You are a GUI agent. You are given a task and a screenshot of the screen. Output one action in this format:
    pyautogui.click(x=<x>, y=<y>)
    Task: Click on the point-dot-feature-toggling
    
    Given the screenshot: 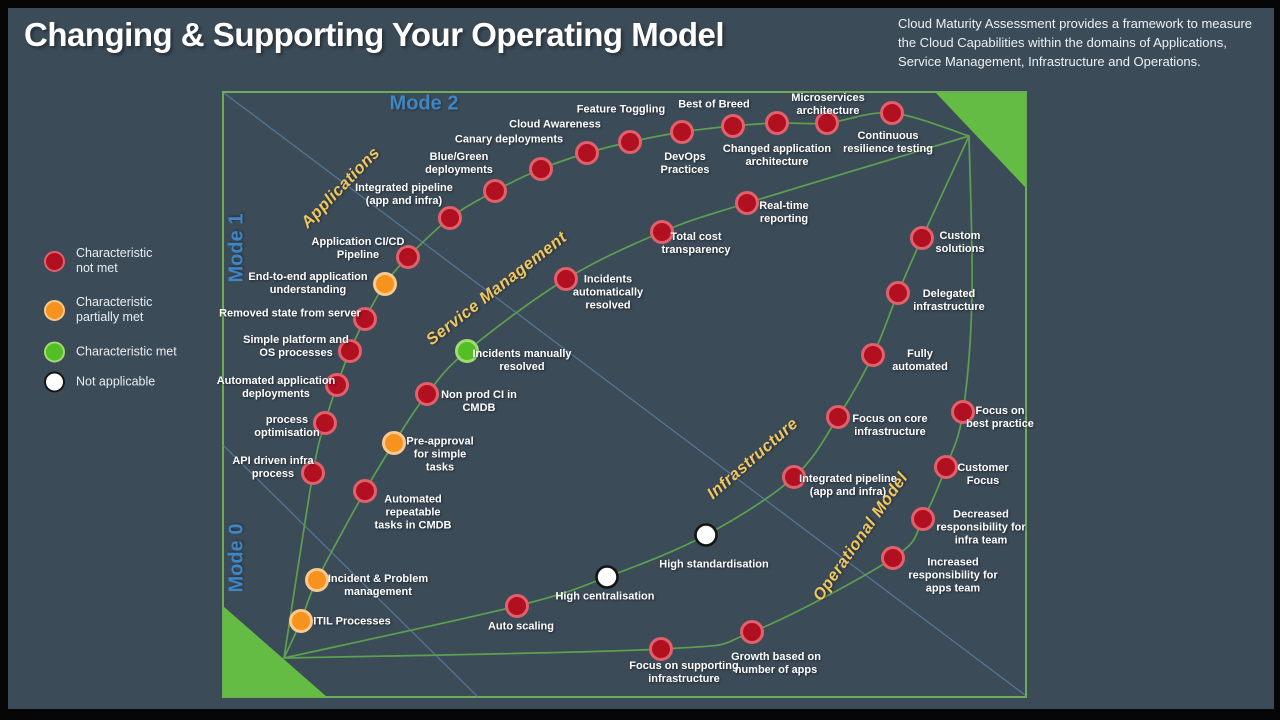 What is the action you would take?
    pyautogui.click(x=630, y=142)
    